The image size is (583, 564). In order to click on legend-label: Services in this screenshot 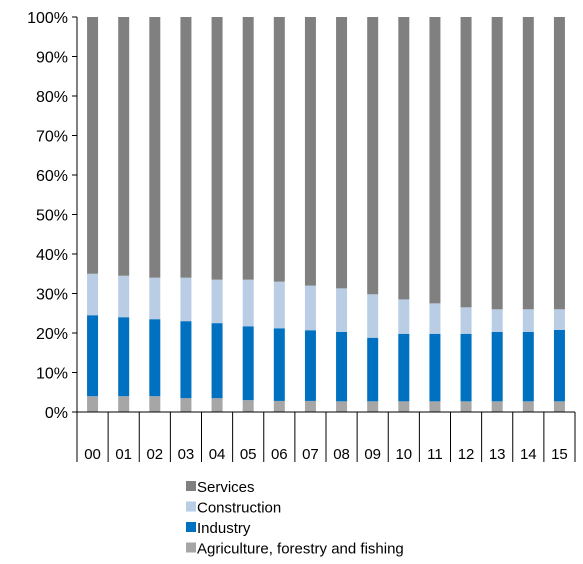, I will do `click(226, 487)`.